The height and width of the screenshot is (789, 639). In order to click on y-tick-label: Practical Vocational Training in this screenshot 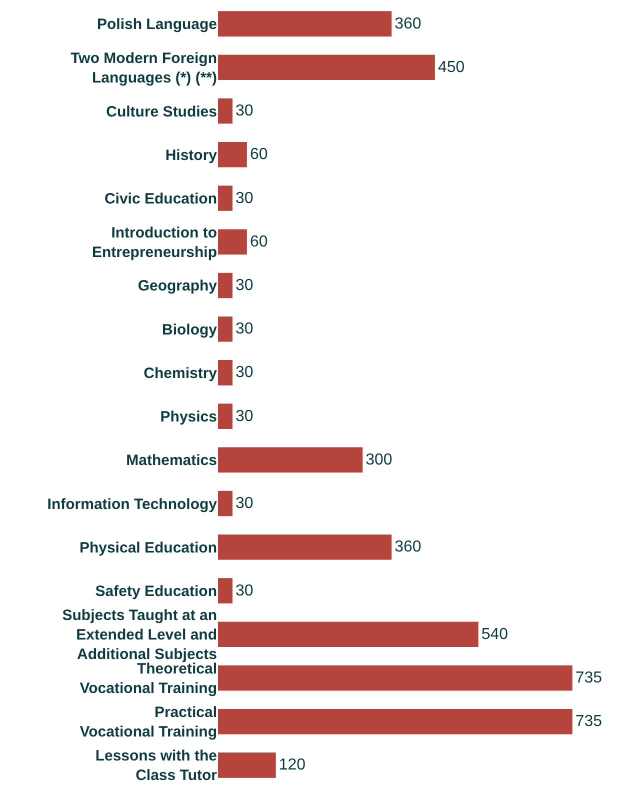, I will do `click(148, 722)`.